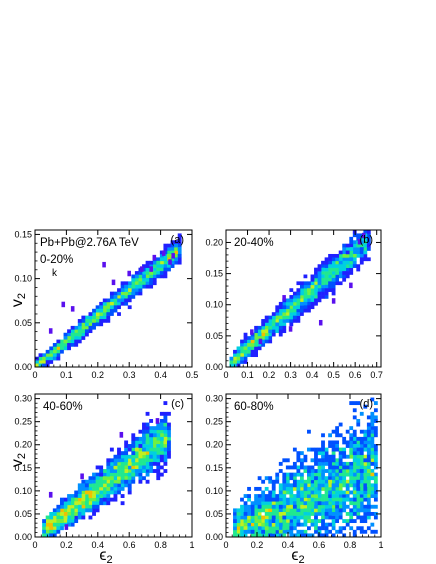  What do you see at coordinates (98, 375) in the screenshot?
I see `x-tick-label: 0.2` at bounding box center [98, 375].